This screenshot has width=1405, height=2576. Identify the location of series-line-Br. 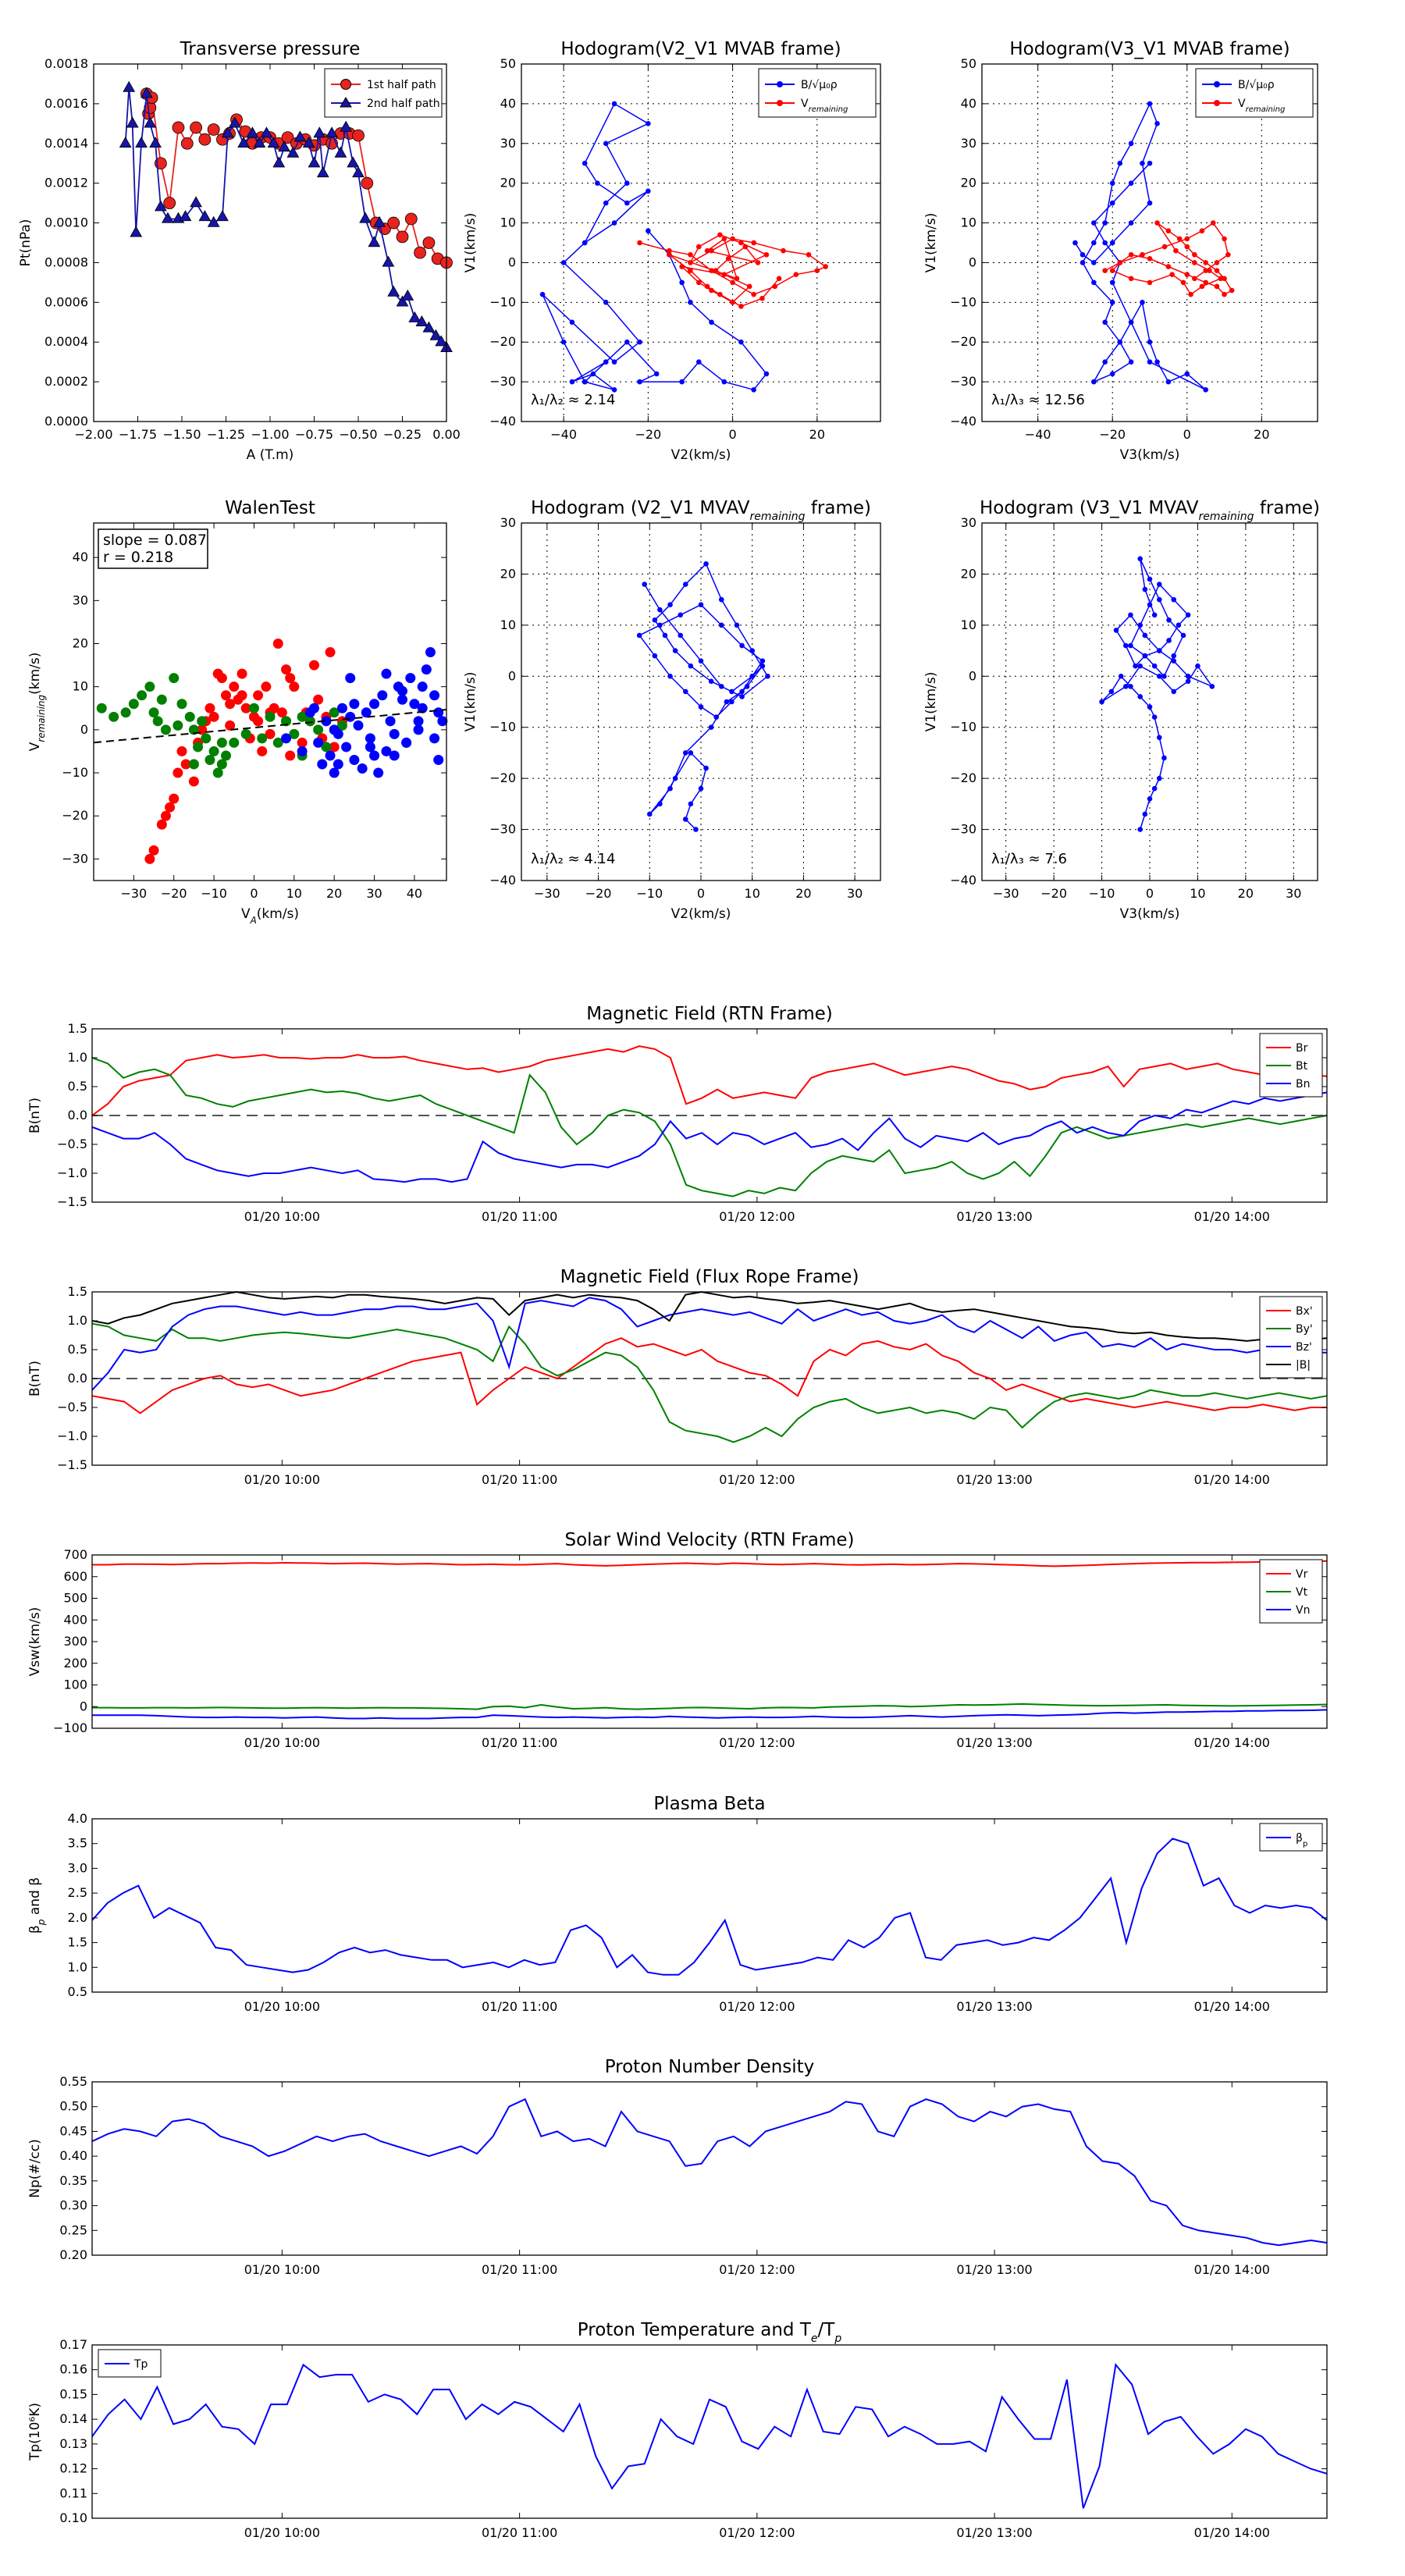
(710, 1080).